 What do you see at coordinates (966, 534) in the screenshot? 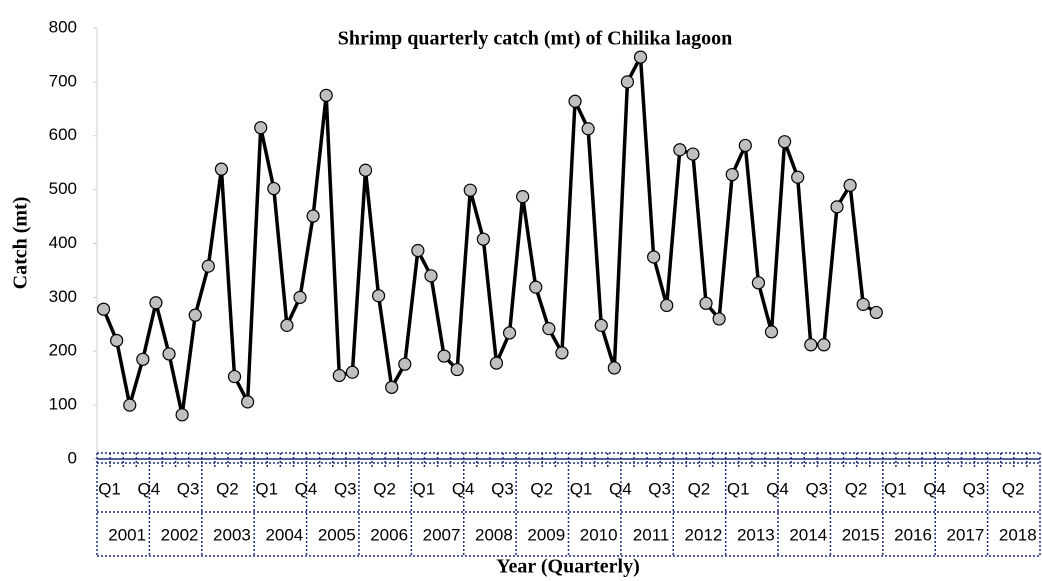
I see `year-label: 2017` at bounding box center [966, 534].